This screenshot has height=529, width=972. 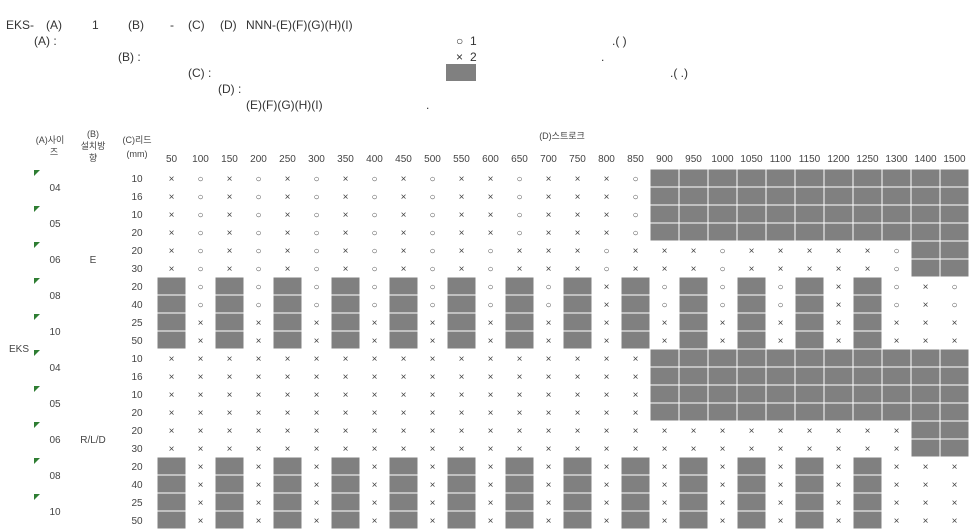 I want to click on stroke-header: 300, so click(x=316, y=159).